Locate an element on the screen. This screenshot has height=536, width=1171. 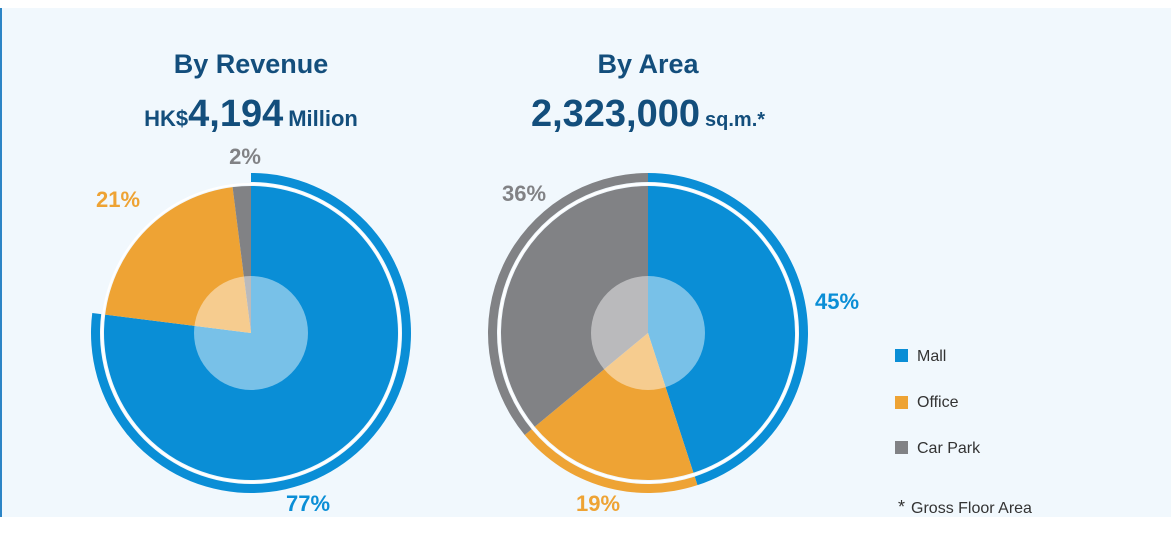
footnote-mark: * is located at coordinates (901, 507).